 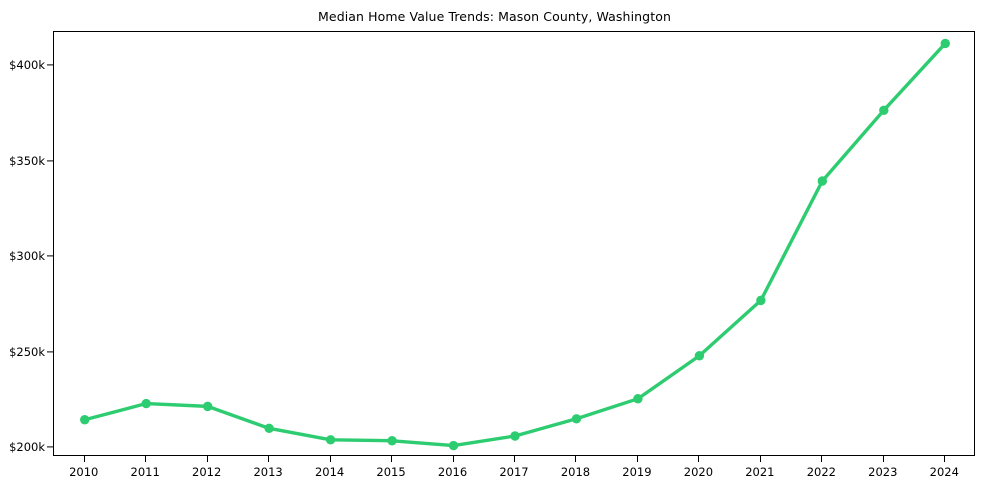 What do you see at coordinates (27, 160) in the screenshot?
I see `y-tick-label: $350k` at bounding box center [27, 160].